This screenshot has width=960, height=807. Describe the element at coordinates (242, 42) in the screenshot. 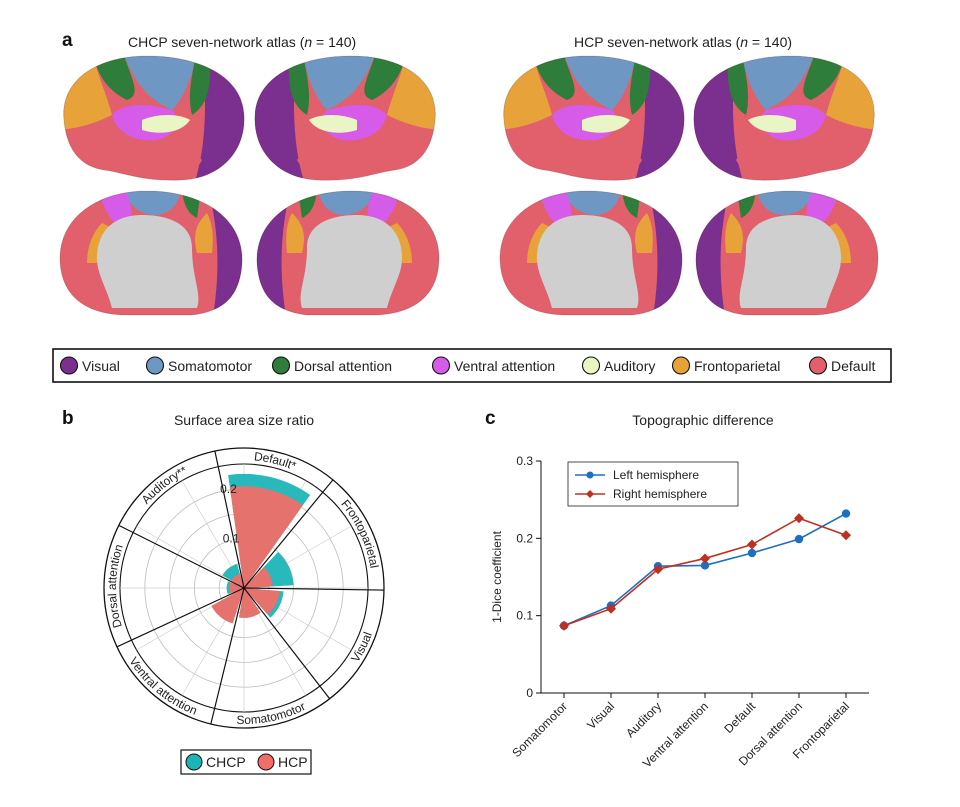

I see `panel-a-title-left: CHCP seven-network atlas (n = 140)` at that location.